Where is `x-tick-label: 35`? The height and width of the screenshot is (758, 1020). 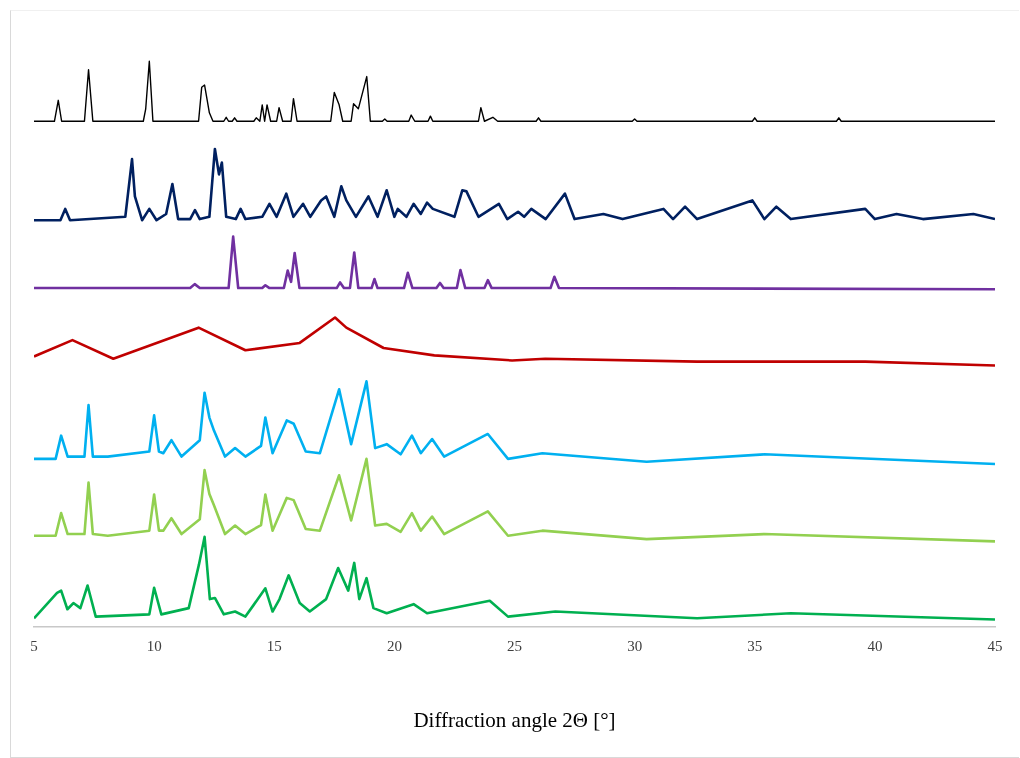 x-tick-label: 35 is located at coordinates (755, 645).